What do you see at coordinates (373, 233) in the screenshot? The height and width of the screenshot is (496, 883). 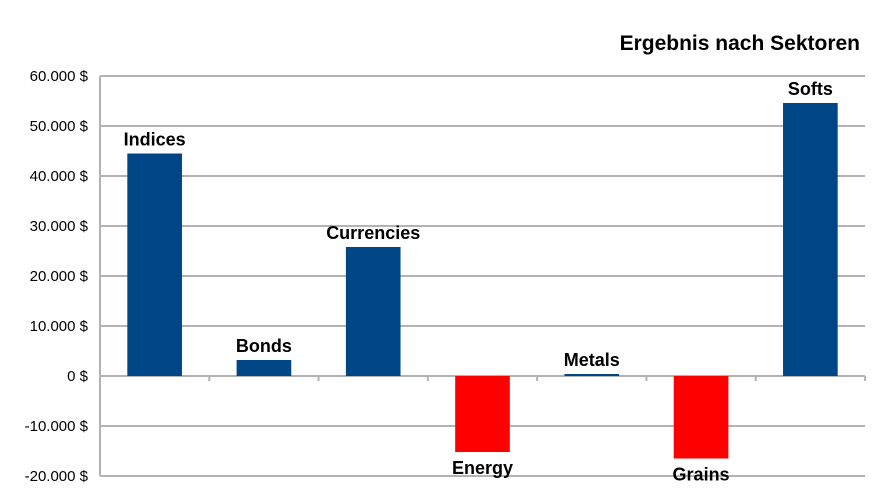 I see `data-label-currencies: Currencies` at bounding box center [373, 233].